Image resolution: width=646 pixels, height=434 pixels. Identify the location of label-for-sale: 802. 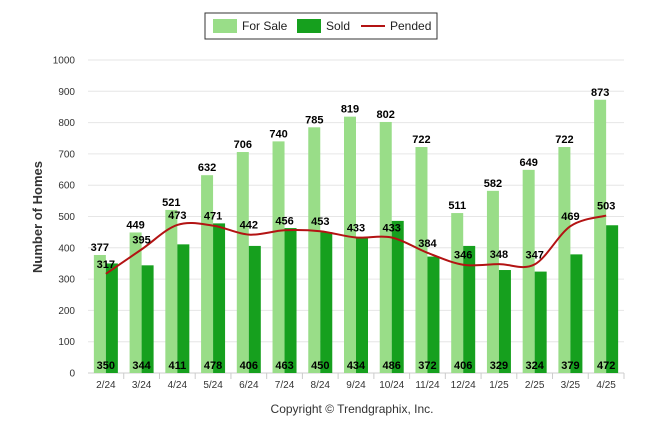
(386, 115).